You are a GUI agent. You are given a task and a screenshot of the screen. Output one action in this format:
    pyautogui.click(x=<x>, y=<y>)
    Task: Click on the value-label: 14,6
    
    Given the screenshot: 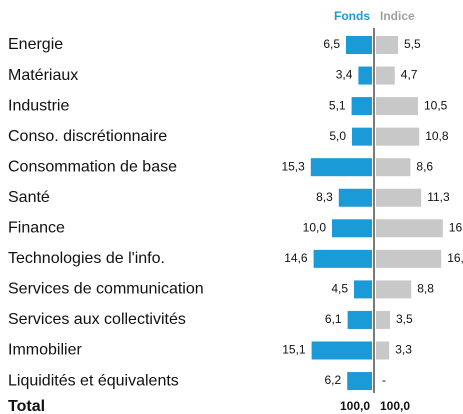 What is the action you would take?
    pyautogui.click(x=296, y=258)
    